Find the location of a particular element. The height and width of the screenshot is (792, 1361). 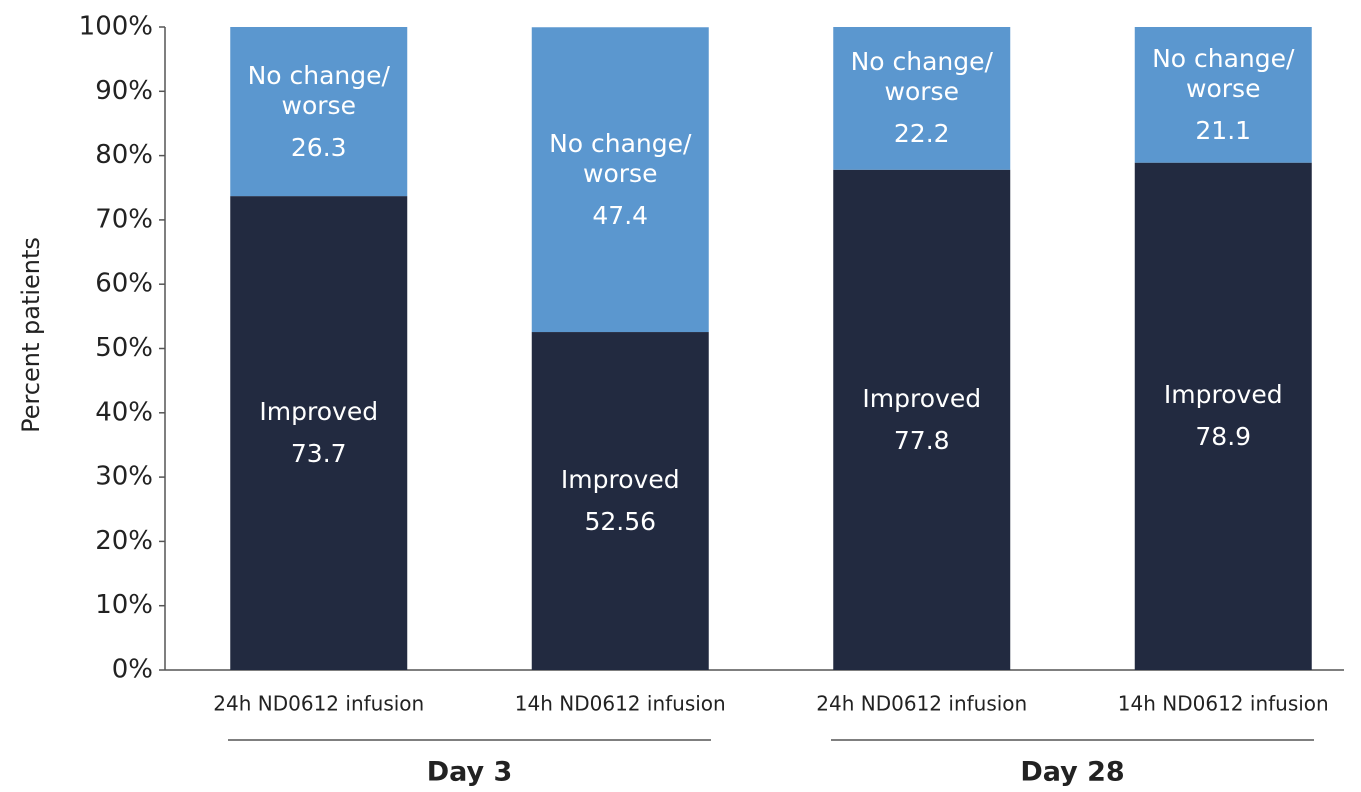

segment-value: 47.4 is located at coordinates (620, 215).